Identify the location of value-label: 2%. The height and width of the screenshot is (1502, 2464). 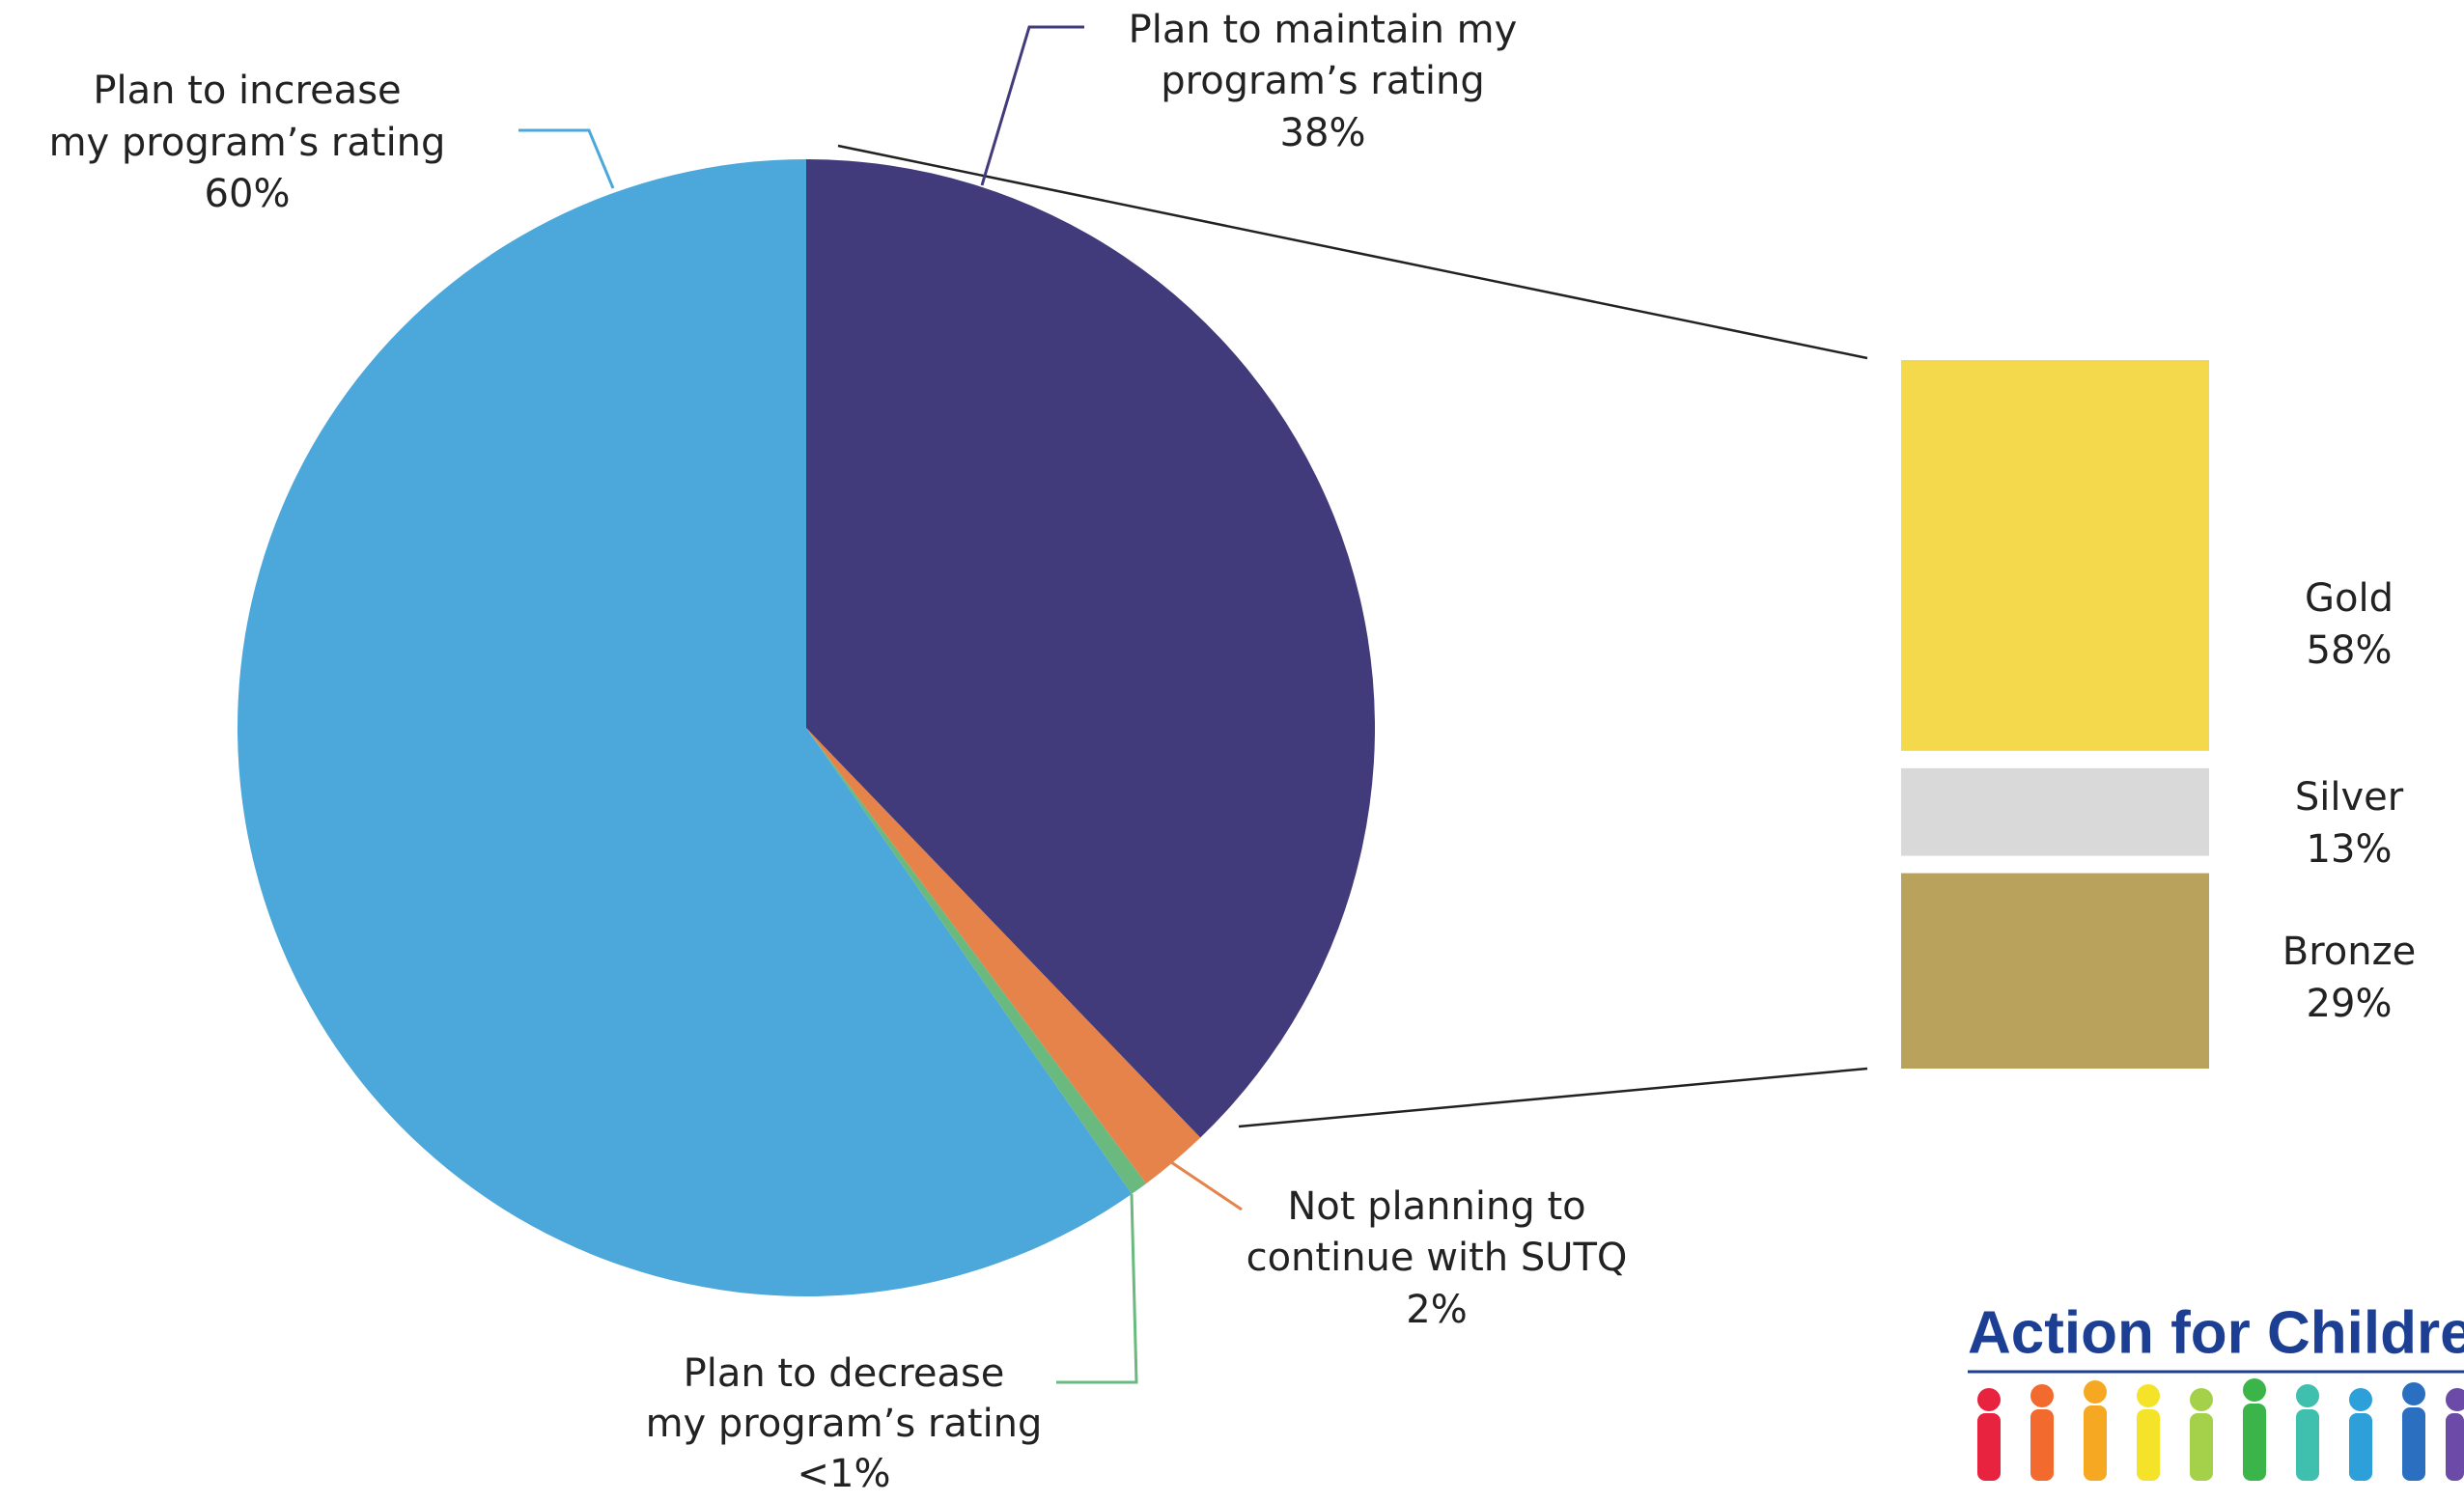
(1437, 1310).